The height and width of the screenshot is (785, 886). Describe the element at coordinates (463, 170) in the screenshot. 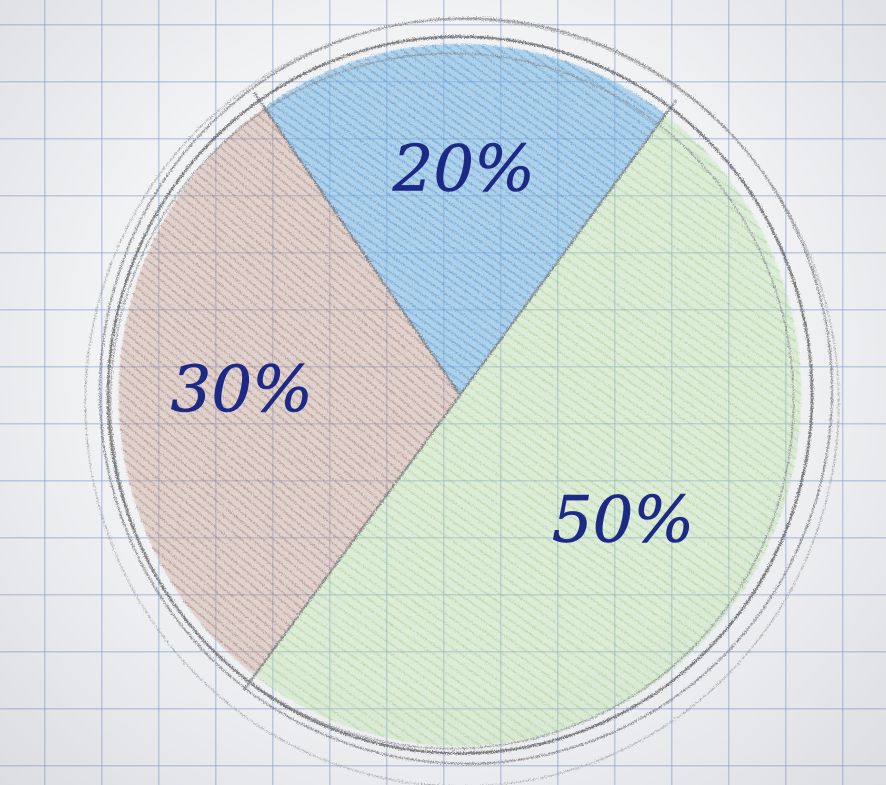

I see `slice-label: 20%` at that location.